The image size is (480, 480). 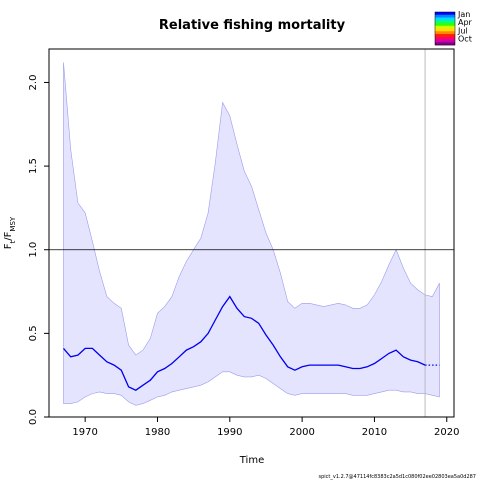 I want to click on x-tick-label: 1970, so click(x=84, y=432).